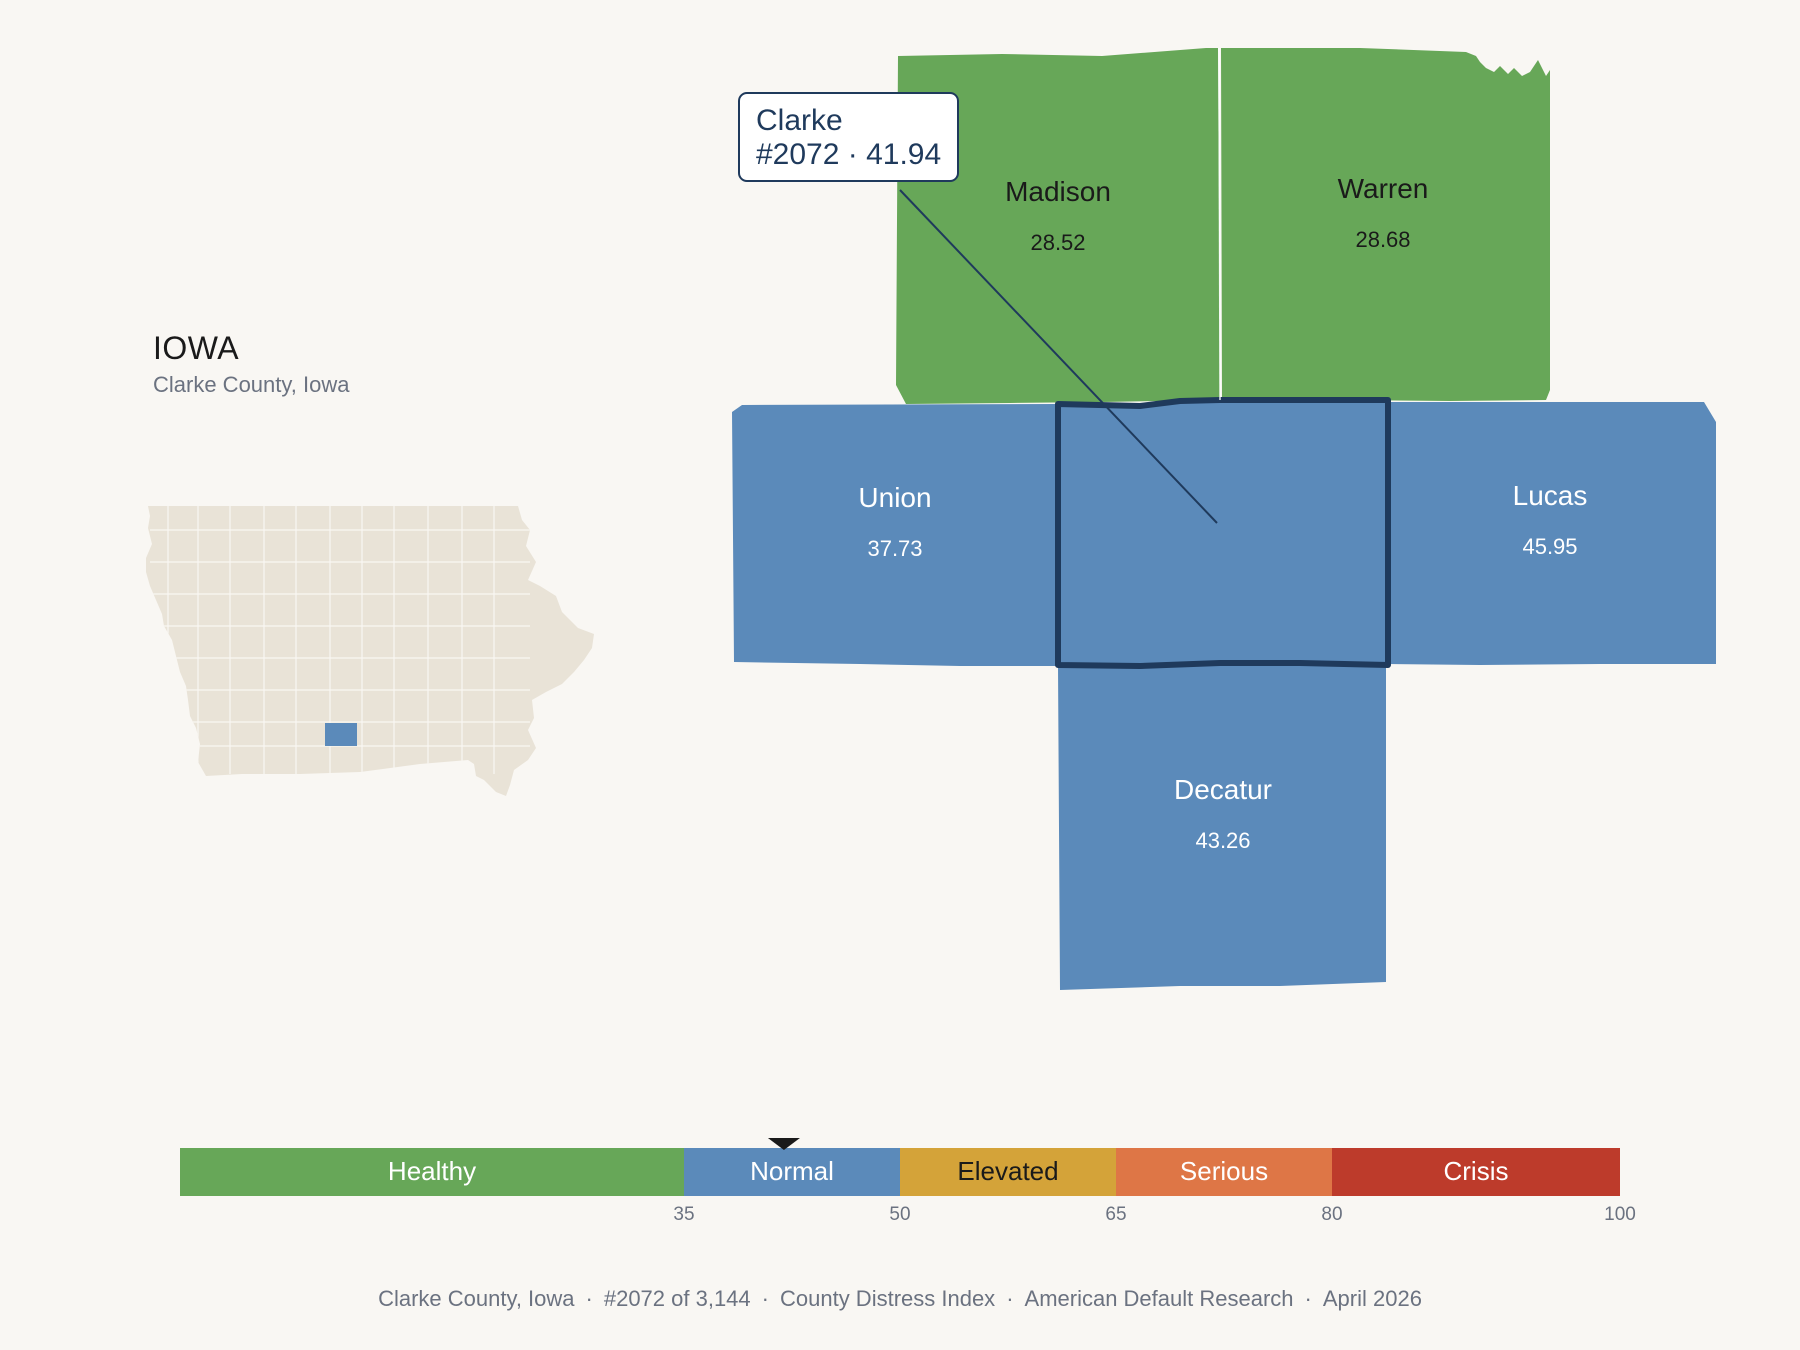 The width and height of the screenshot is (1800, 1350). I want to click on county-value-warren: 28.68, so click(1382, 239).